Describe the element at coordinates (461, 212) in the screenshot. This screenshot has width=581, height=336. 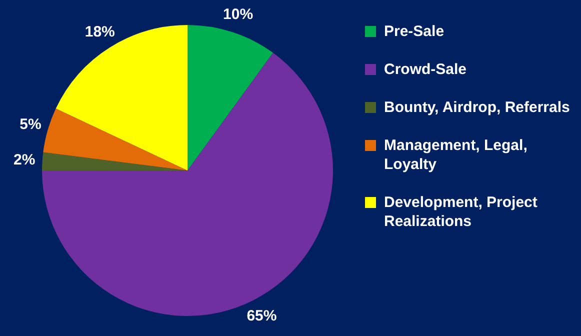
I see `legend-label: Development, Project Realizations` at that location.